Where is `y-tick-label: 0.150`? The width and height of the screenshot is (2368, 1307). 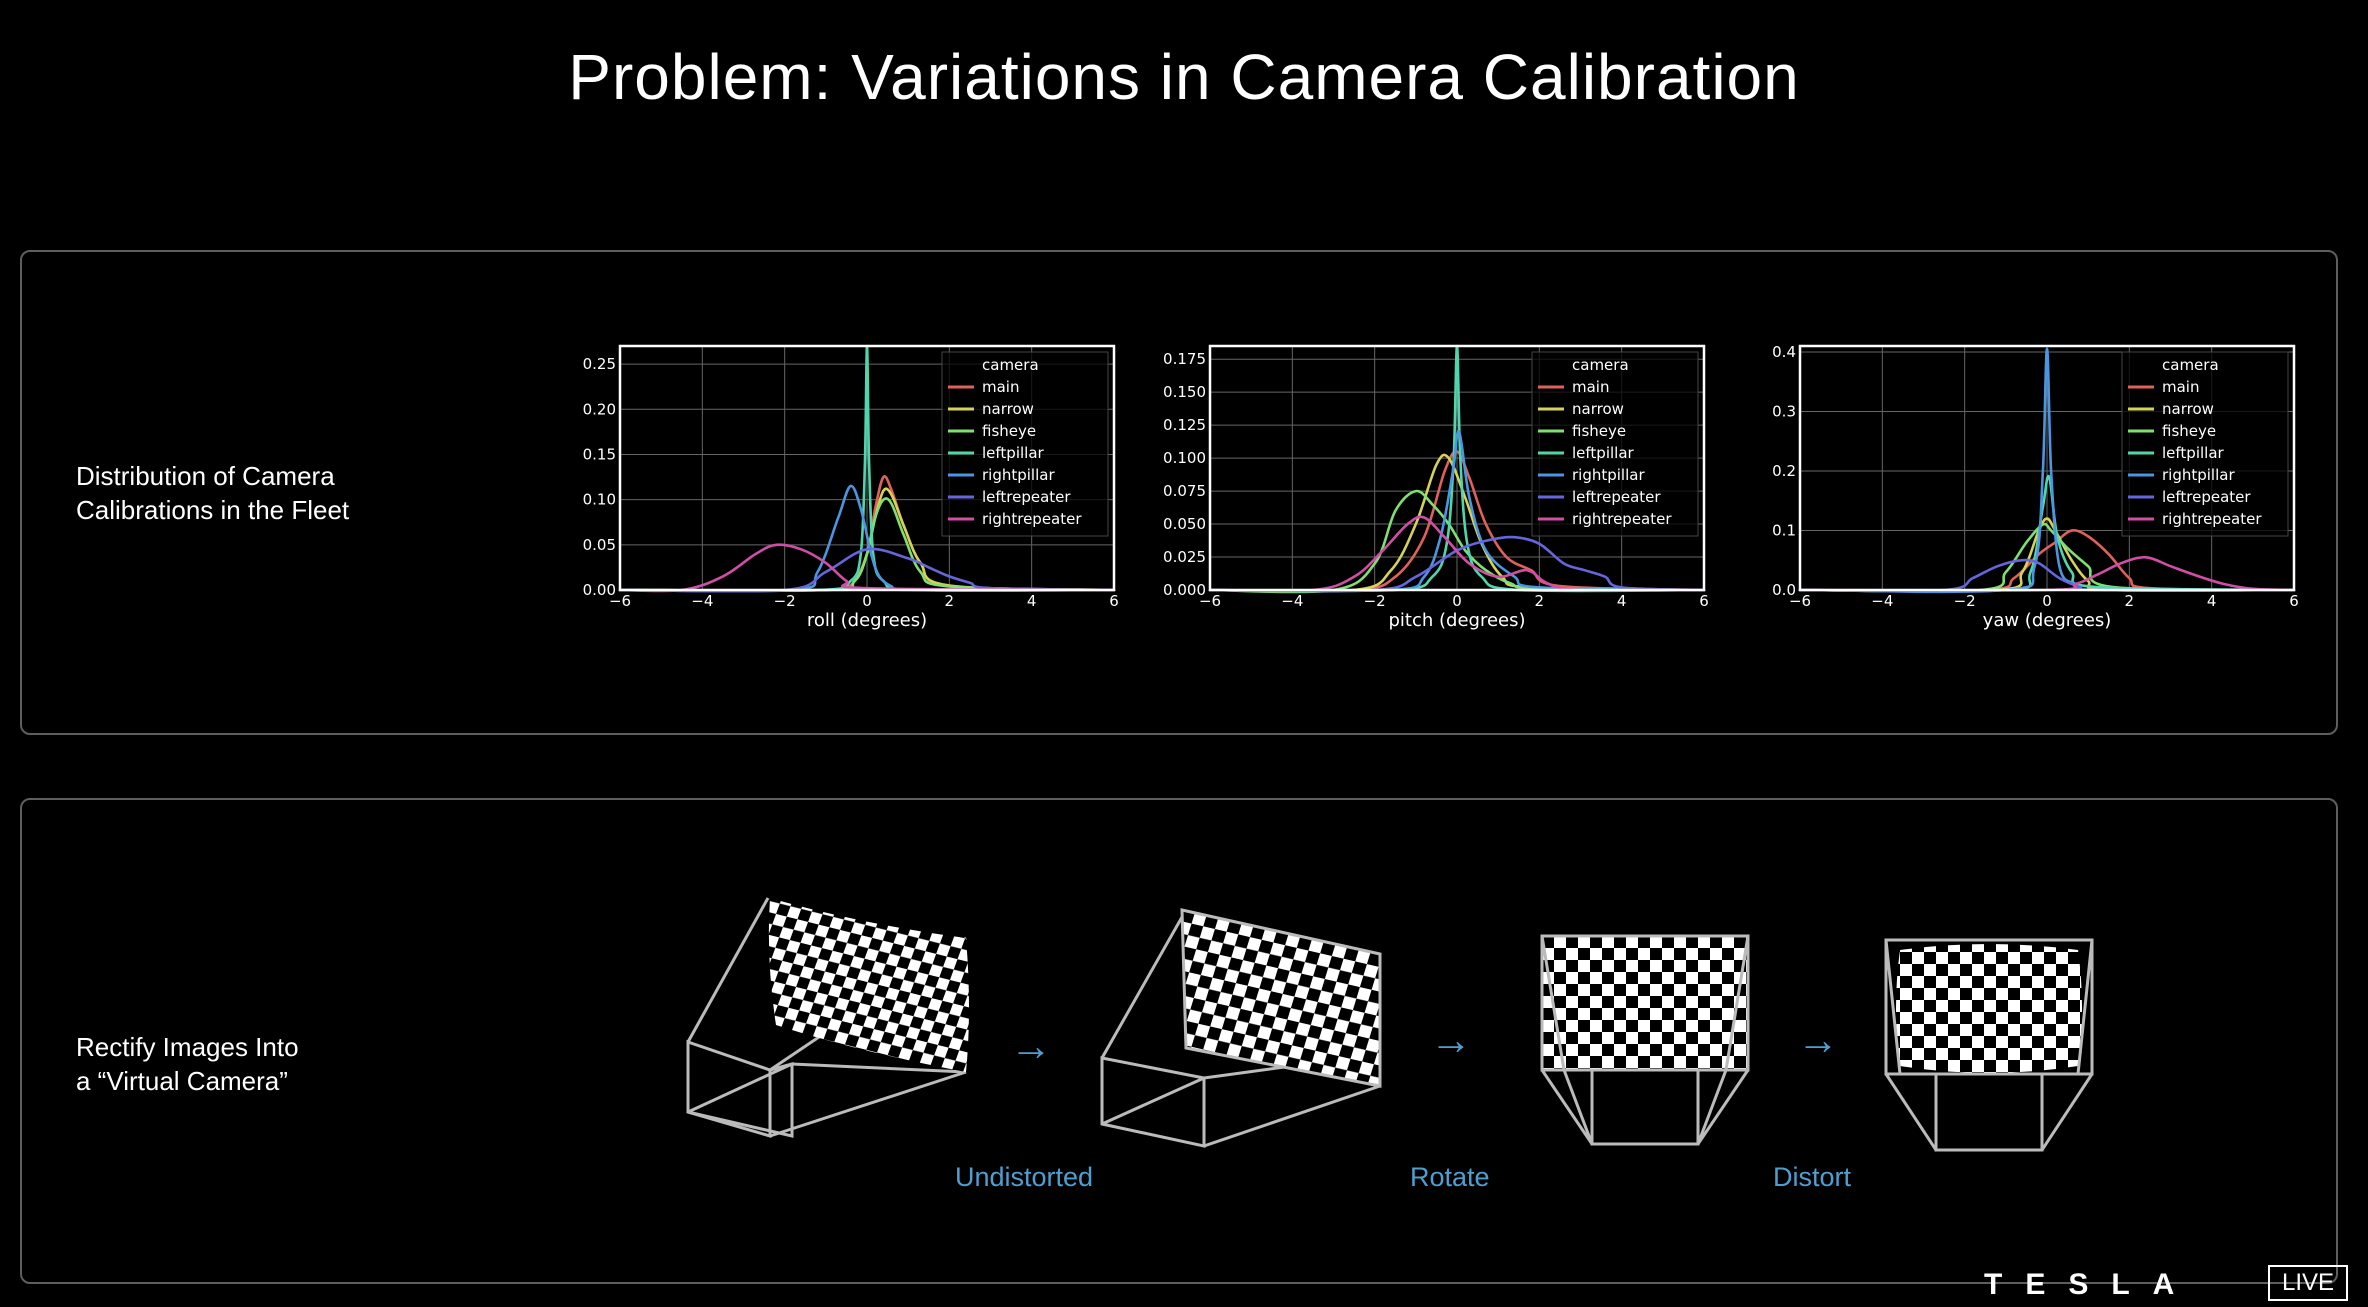 y-tick-label: 0.150 is located at coordinates (1184, 392).